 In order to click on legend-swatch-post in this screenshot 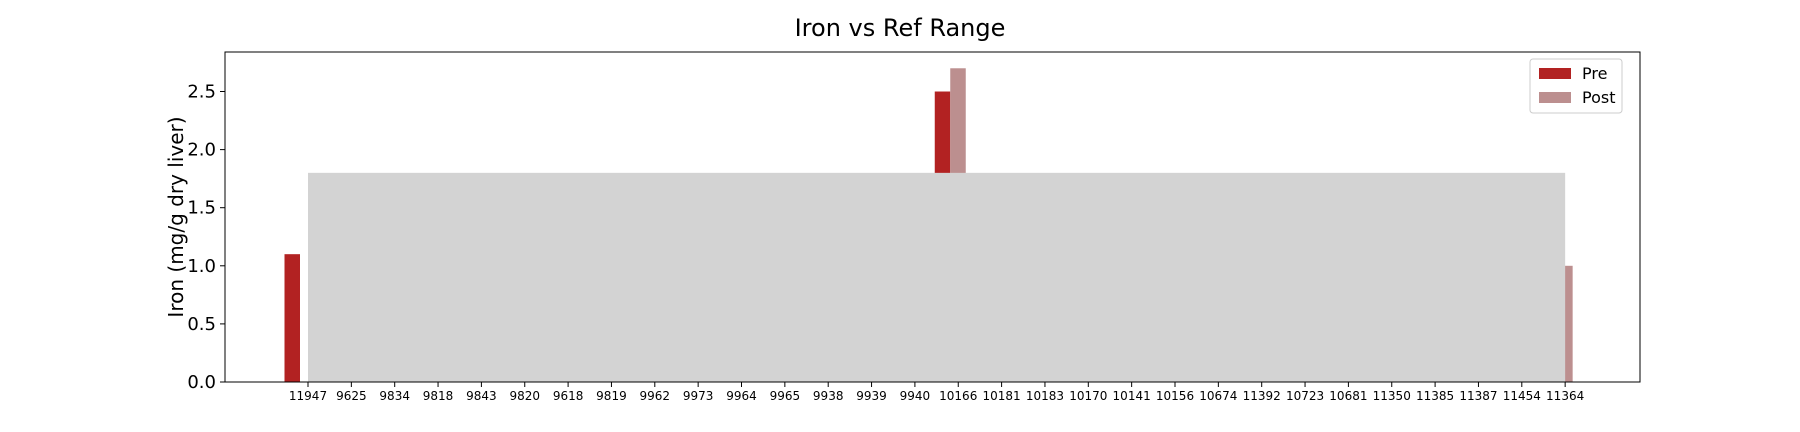, I will do `click(1555, 97)`.